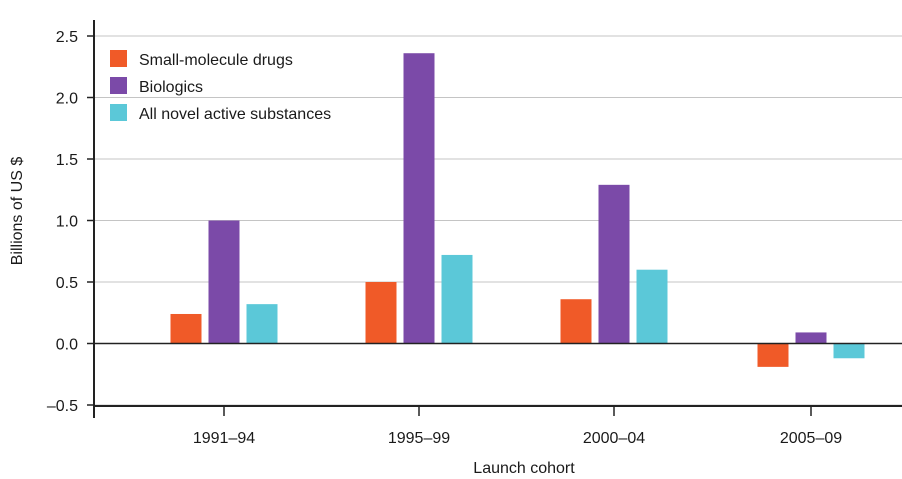 This screenshot has width=902, height=479. I want to click on x-tick-label: 2000–04, so click(614, 438).